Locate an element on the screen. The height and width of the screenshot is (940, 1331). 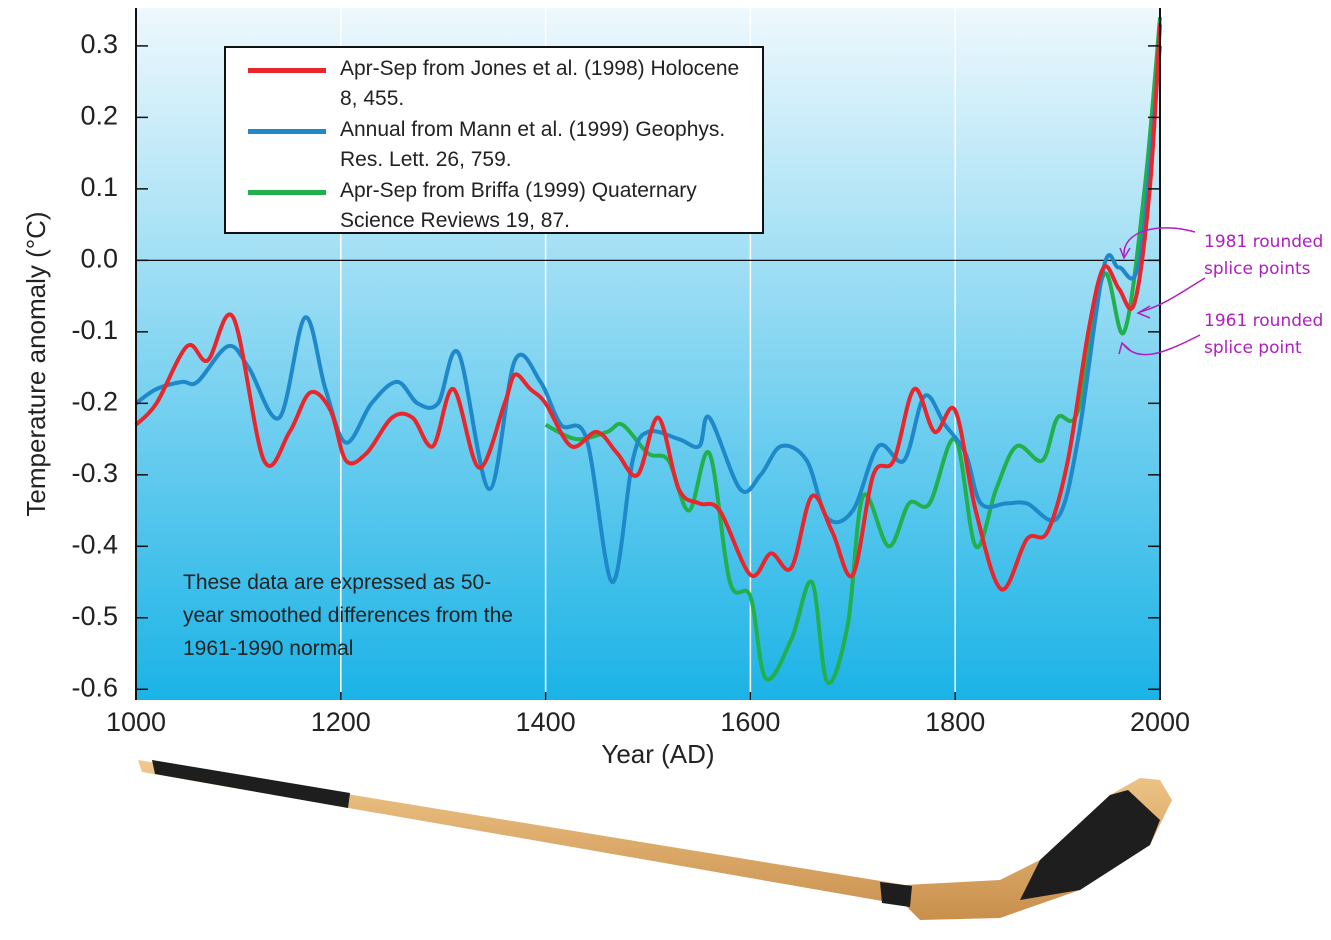
y-tick-label: -0.5 is located at coordinates (94, 616).